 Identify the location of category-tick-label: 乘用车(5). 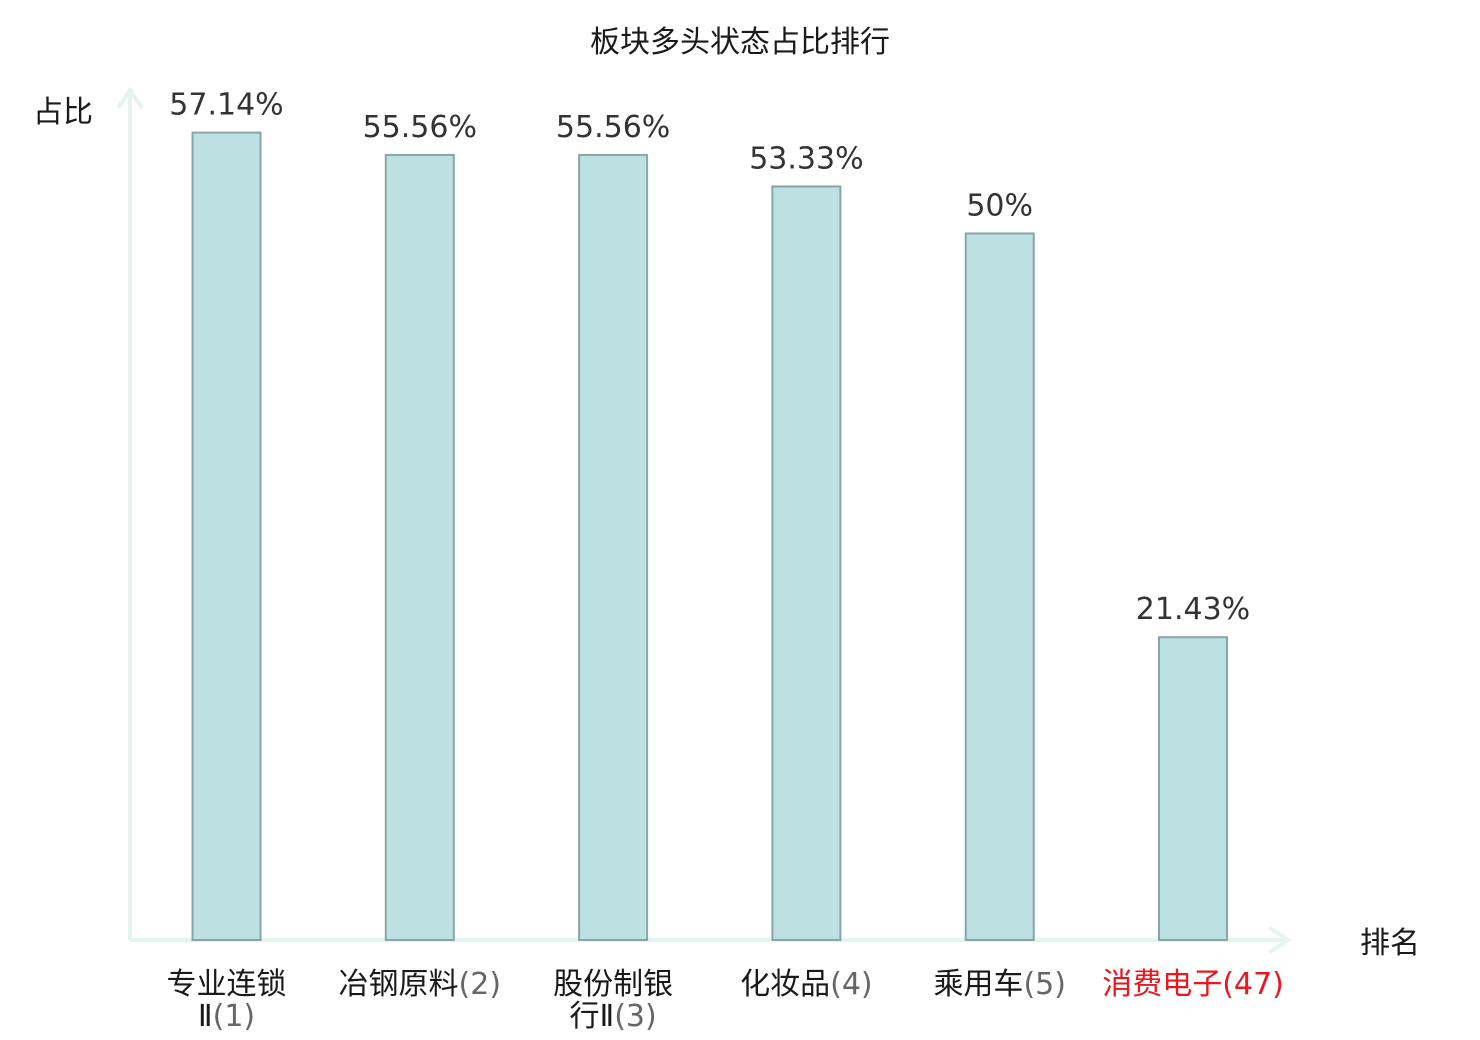
(999, 984).